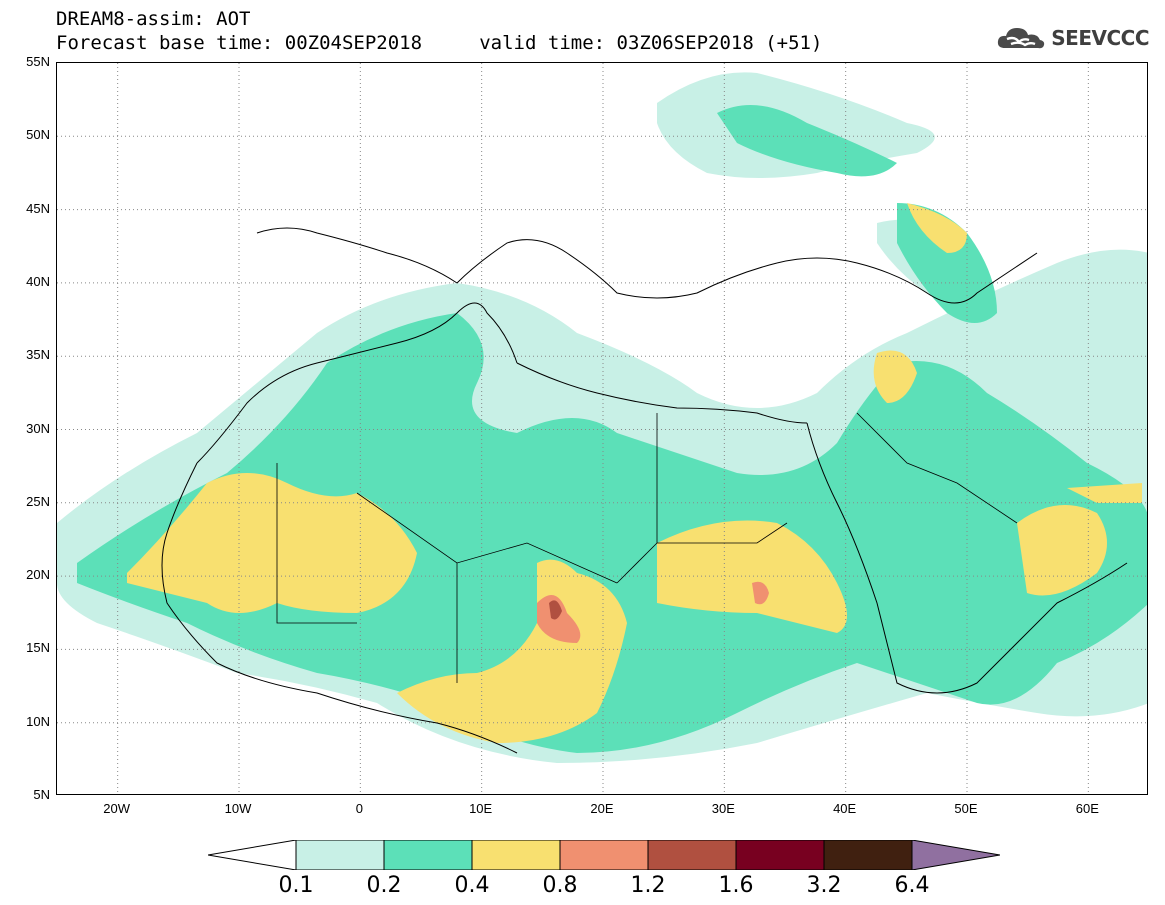  What do you see at coordinates (481, 808) in the screenshot?
I see `lon-tick-label: 10E` at bounding box center [481, 808].